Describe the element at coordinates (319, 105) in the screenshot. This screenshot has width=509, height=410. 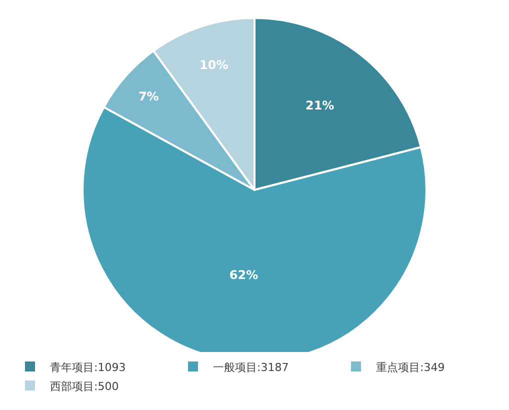
I see `data-label: 21%` at that location.